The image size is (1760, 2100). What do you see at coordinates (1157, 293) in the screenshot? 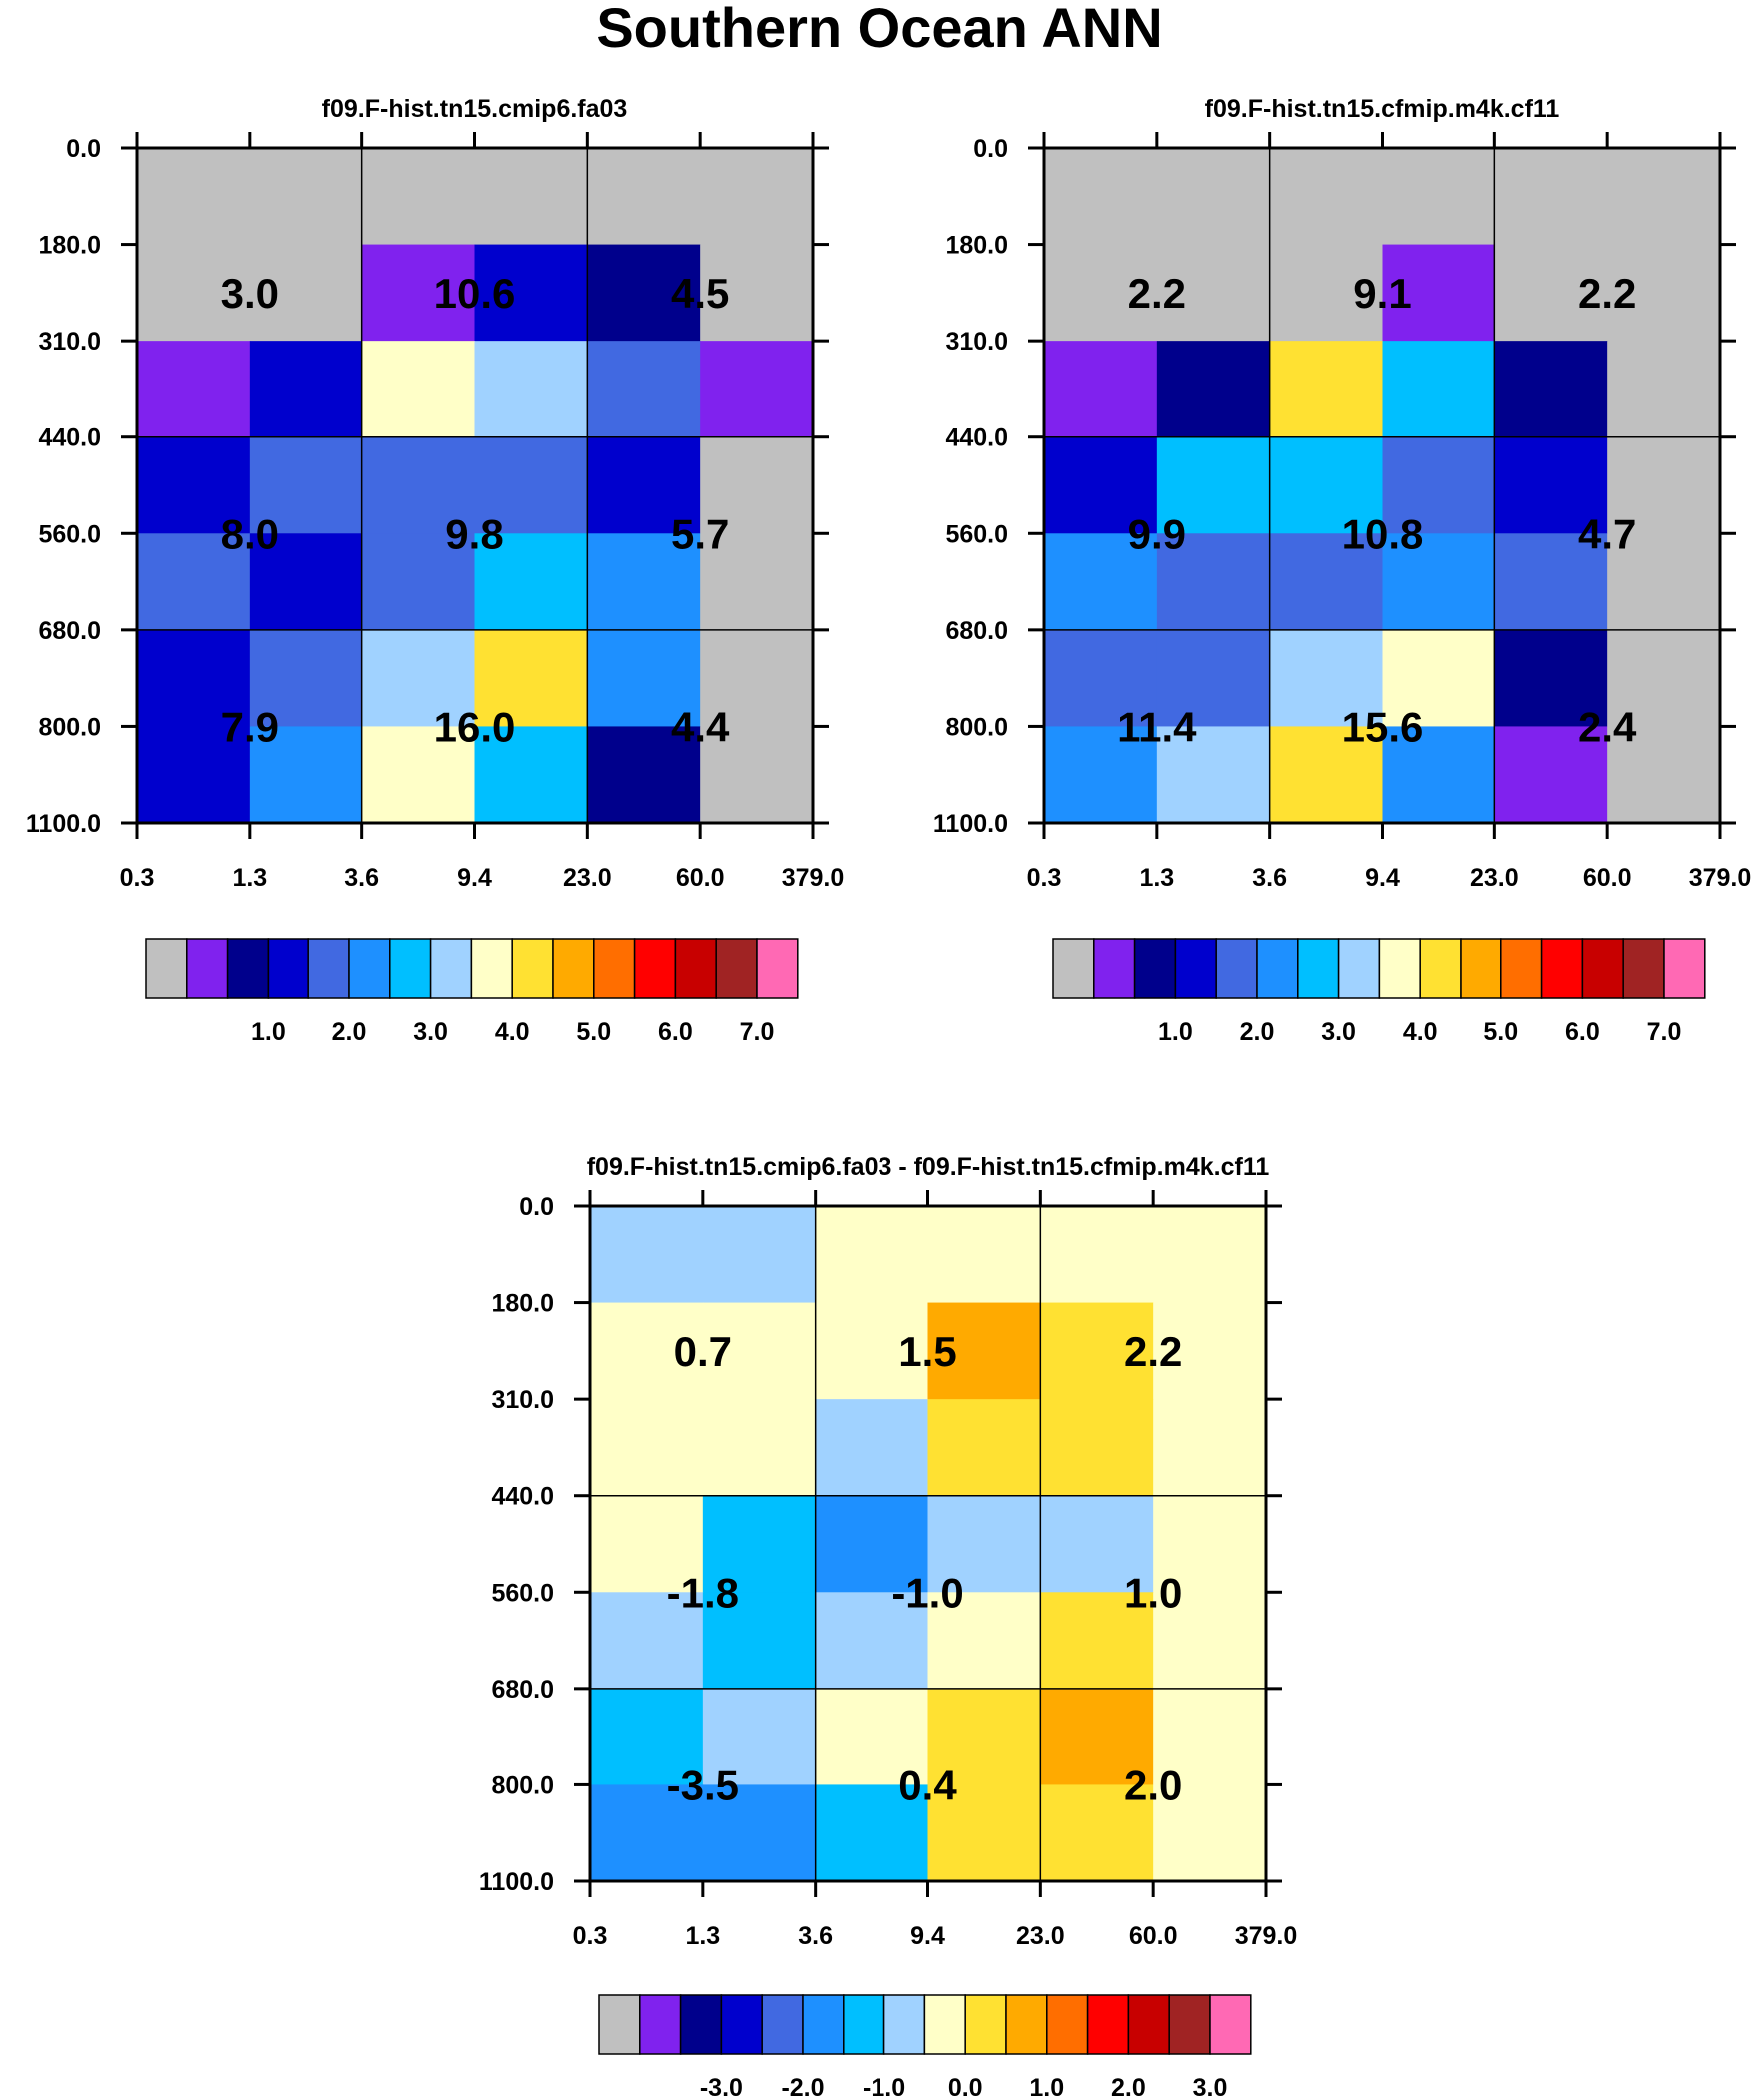
I see `cell-value: 2.2` at bounding box center [1157, 293].